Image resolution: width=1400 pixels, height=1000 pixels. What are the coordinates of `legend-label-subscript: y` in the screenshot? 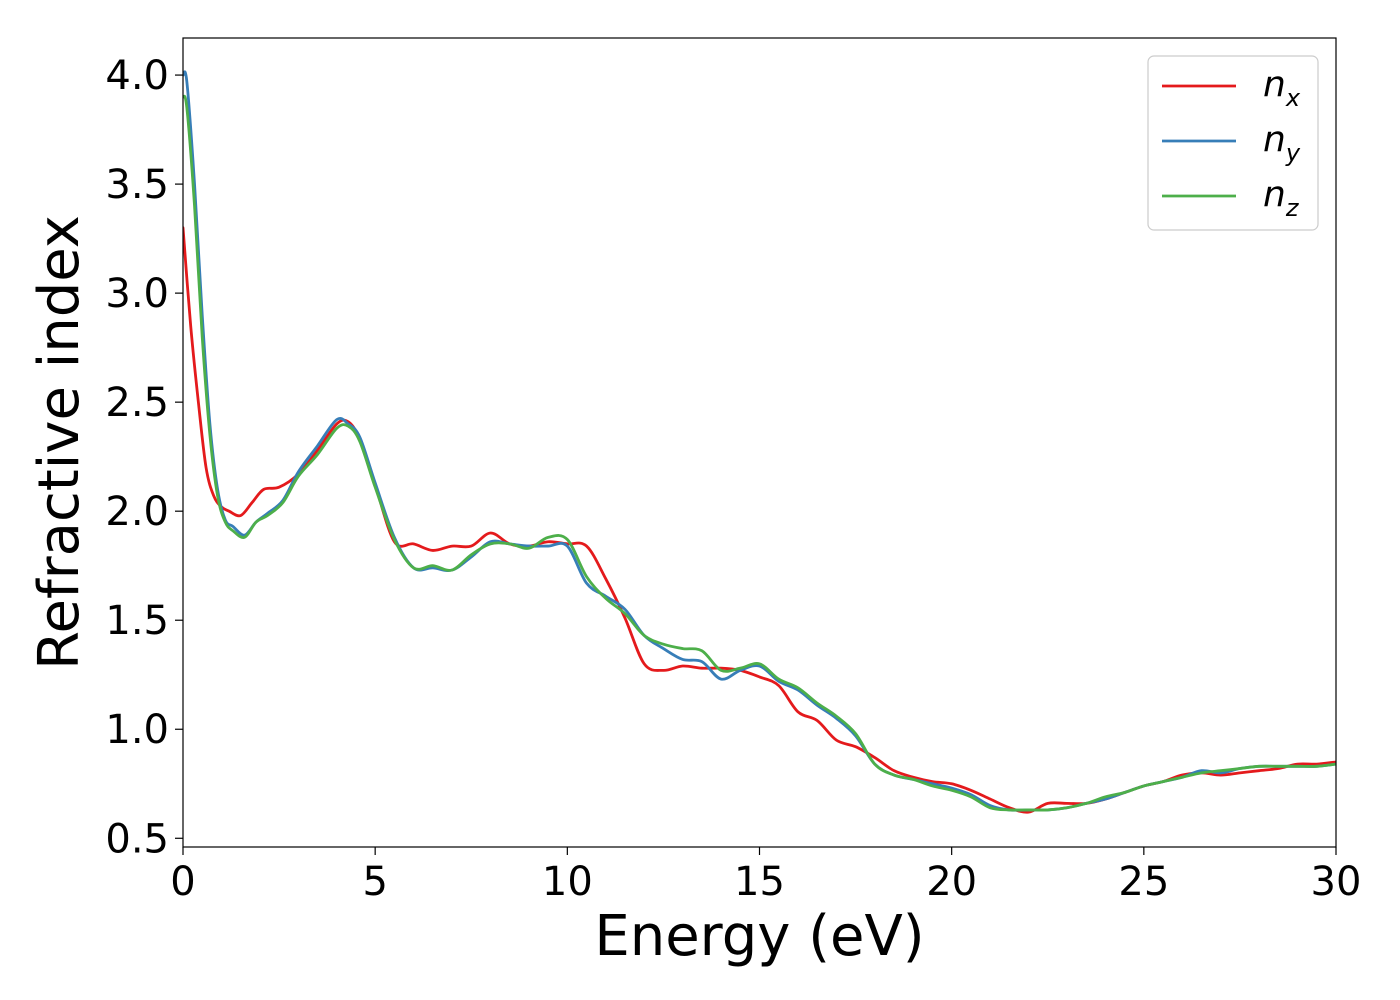 It's located at (1293, 153).